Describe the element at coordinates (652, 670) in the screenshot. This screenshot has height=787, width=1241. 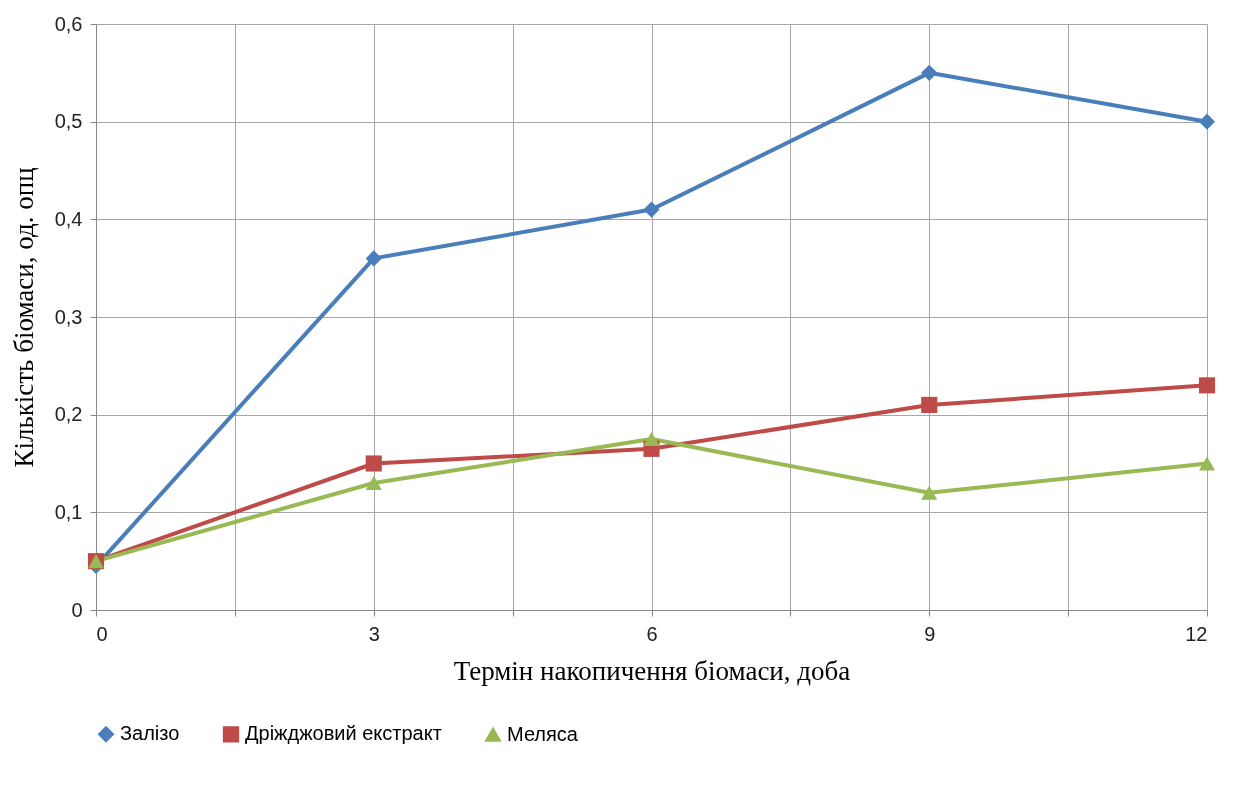
I see `x-axis-title: Термін накопичення біомаси, доба` at that location.